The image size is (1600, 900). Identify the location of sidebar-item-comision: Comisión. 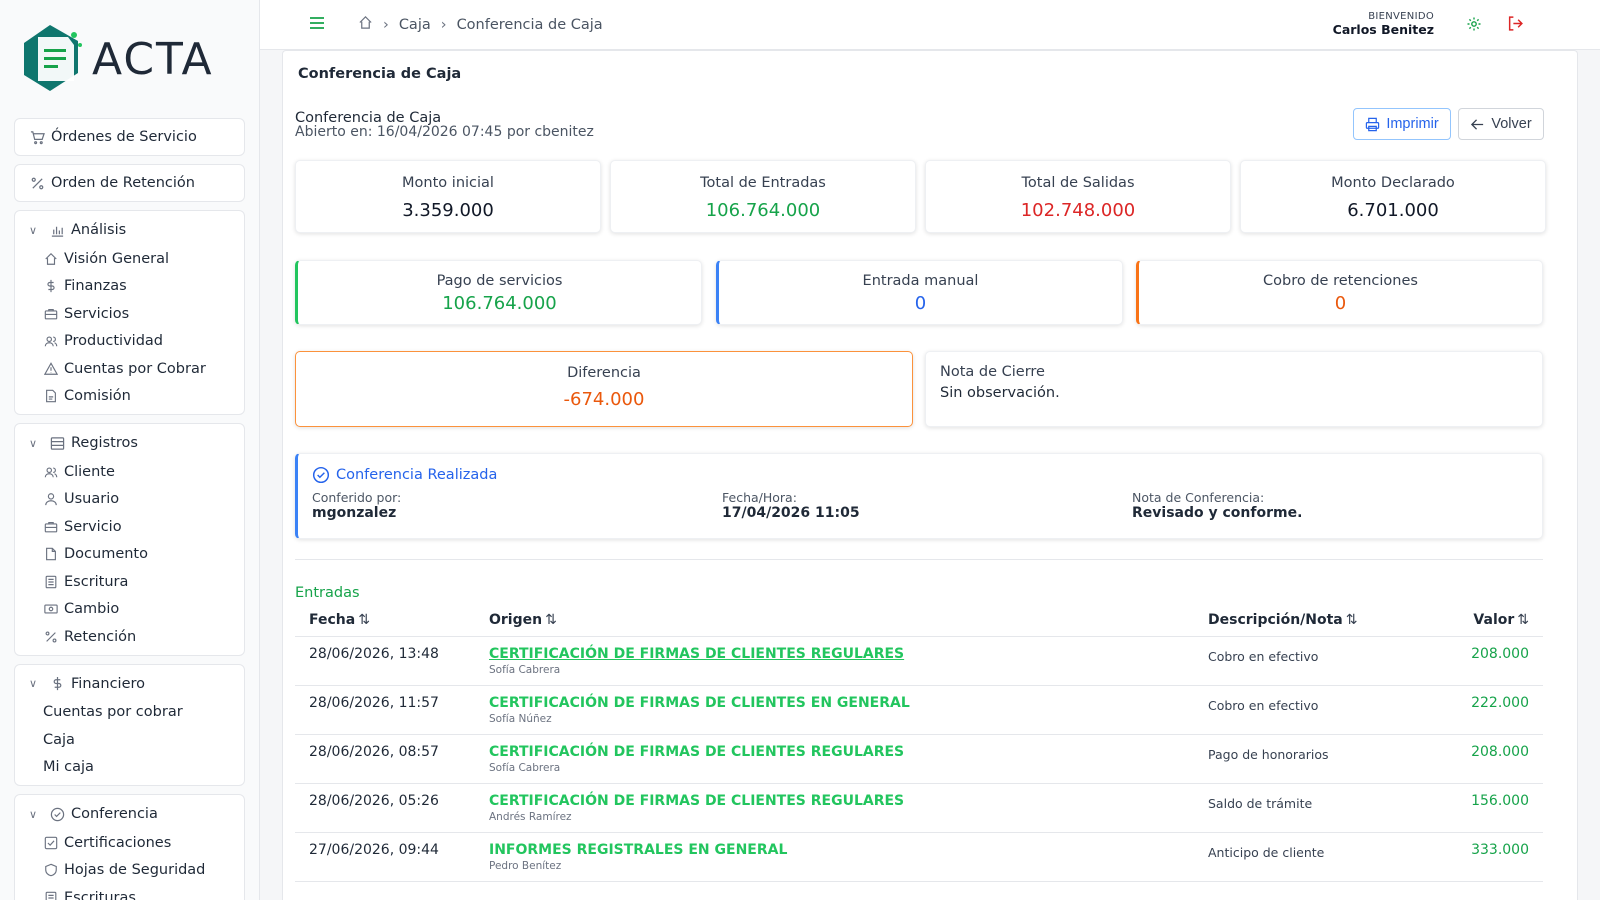
(129, 397).